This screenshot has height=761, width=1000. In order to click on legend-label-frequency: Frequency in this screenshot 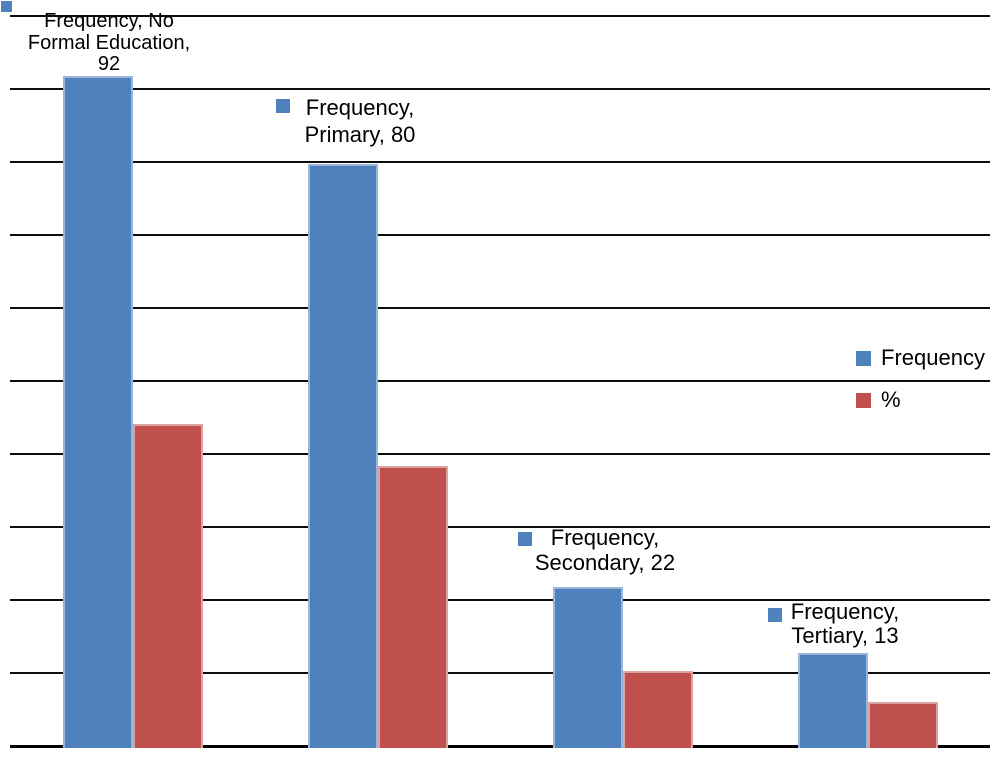, I will do `click(933, 357)`.